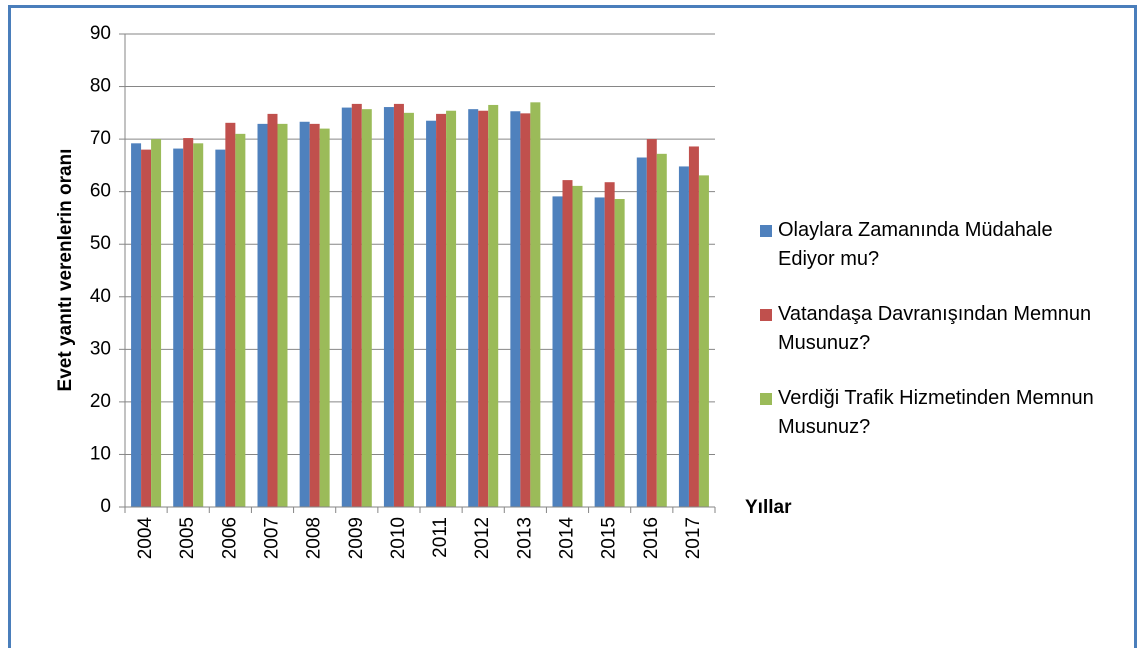 The height and width of the screenshot is (648, 1144). What do you see at coordinates (100, 191) in the screenshot?
I see `y-tick-label: 60` at bounding box center [100, 191].